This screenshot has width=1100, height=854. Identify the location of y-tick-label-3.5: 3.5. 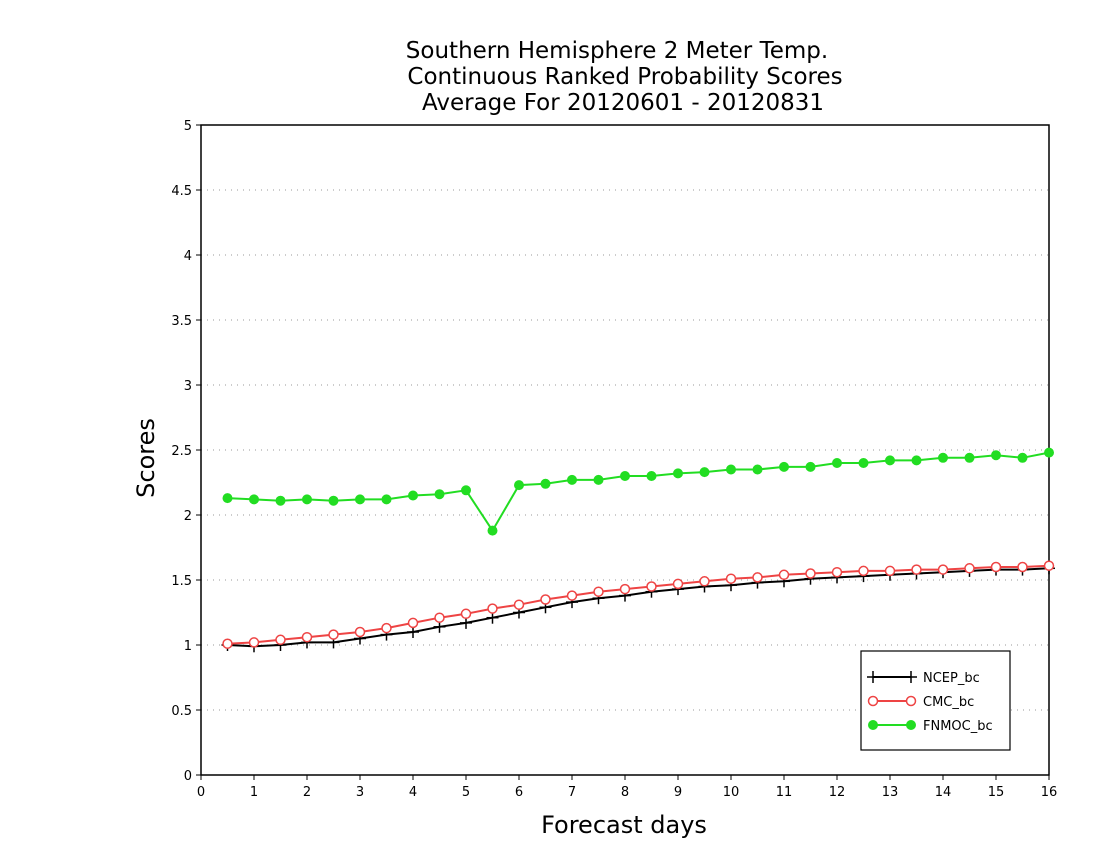
(181, 321).